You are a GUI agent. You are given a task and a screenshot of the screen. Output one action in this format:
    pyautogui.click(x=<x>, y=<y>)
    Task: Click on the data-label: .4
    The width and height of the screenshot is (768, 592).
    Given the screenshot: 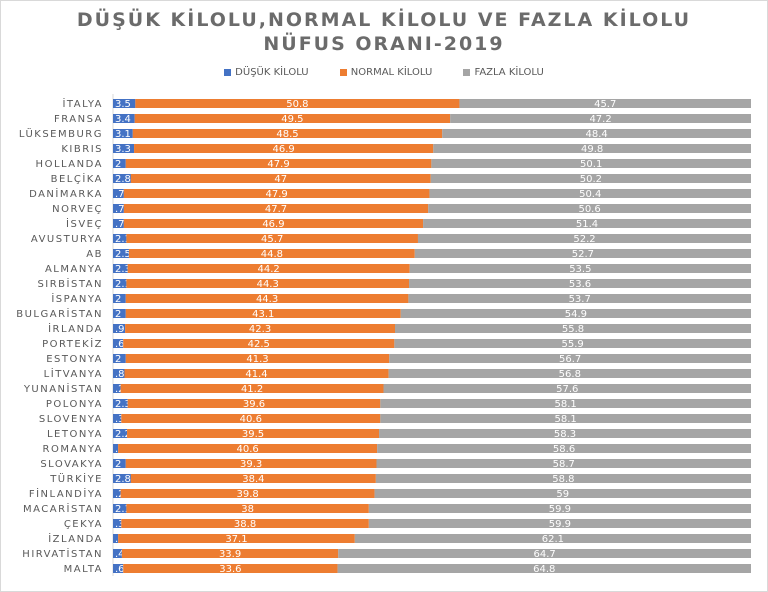 What is the action you would take?
    pyautogui.click(x=120, y=554)
    